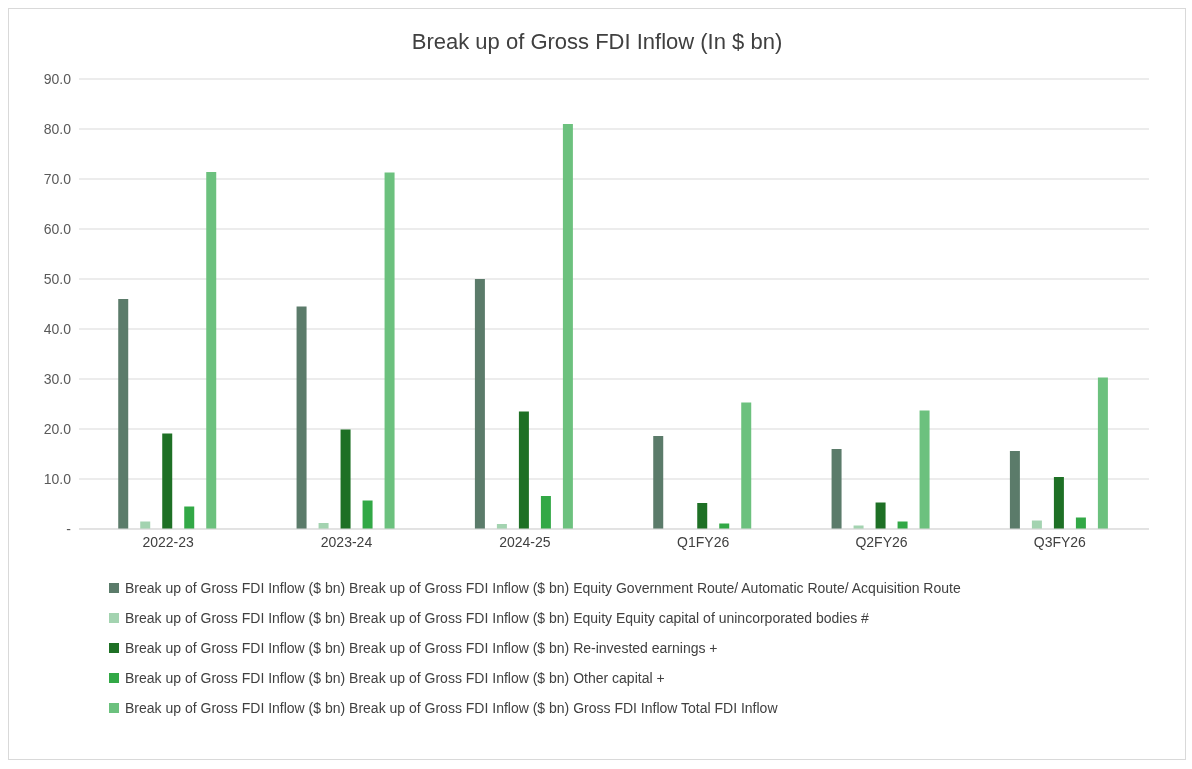 The height and width of the screenshot is (769, 1192). Describe the element at coordinates (451, 708) in the screenshot. I see `legend-label: Break up of Gross FDI Inflow ($ bn) Break up of Gross FDI Inflow ($ bn) Gross FDI Inflow Total FDI Inflow` at that location.